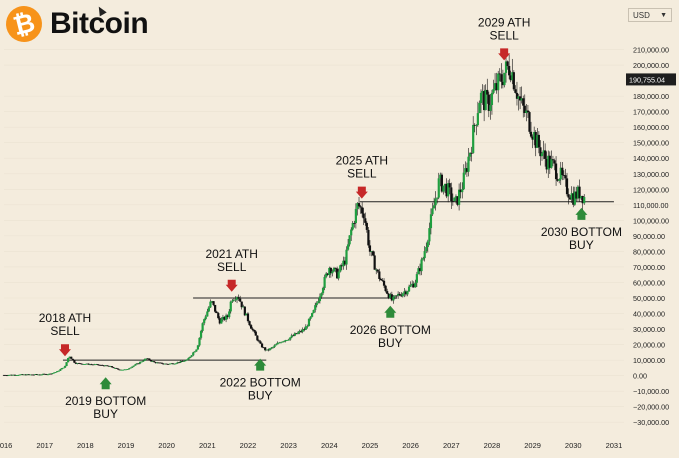 The image size is (679, 458). What do you see at coordinates (647, 79) in the screenshot?
I see `current-price-label: 190,755.04` at bounding box center [647, 79].